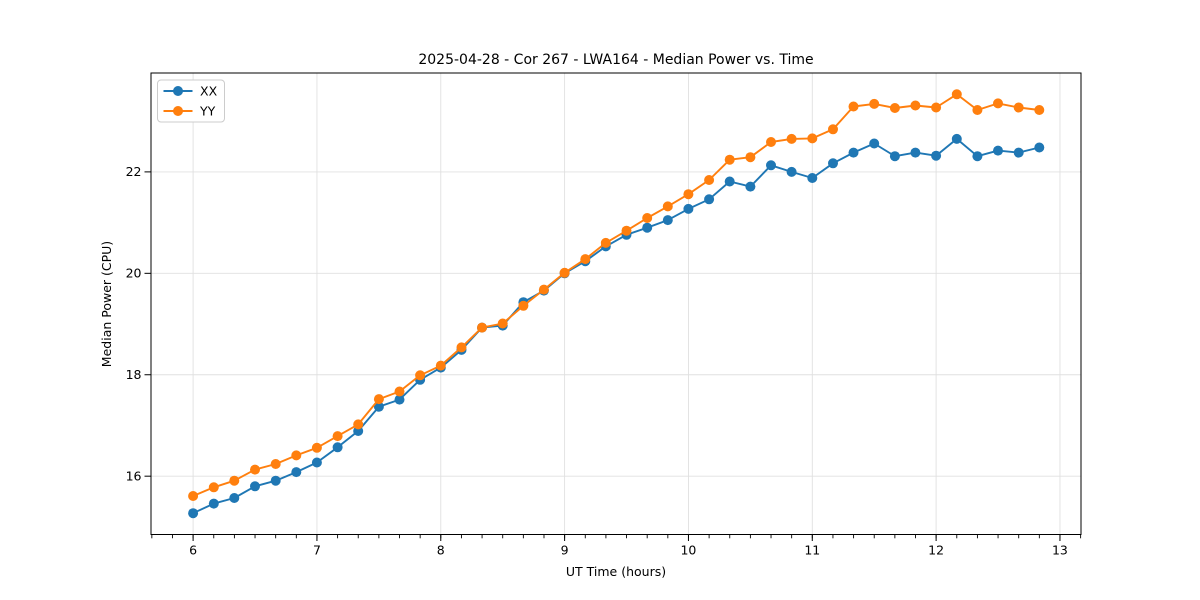  What do you see at coordinates (207, 110) in the screenshot?
I see `legend-label-yy: YY` at bounding box center [207, 110].